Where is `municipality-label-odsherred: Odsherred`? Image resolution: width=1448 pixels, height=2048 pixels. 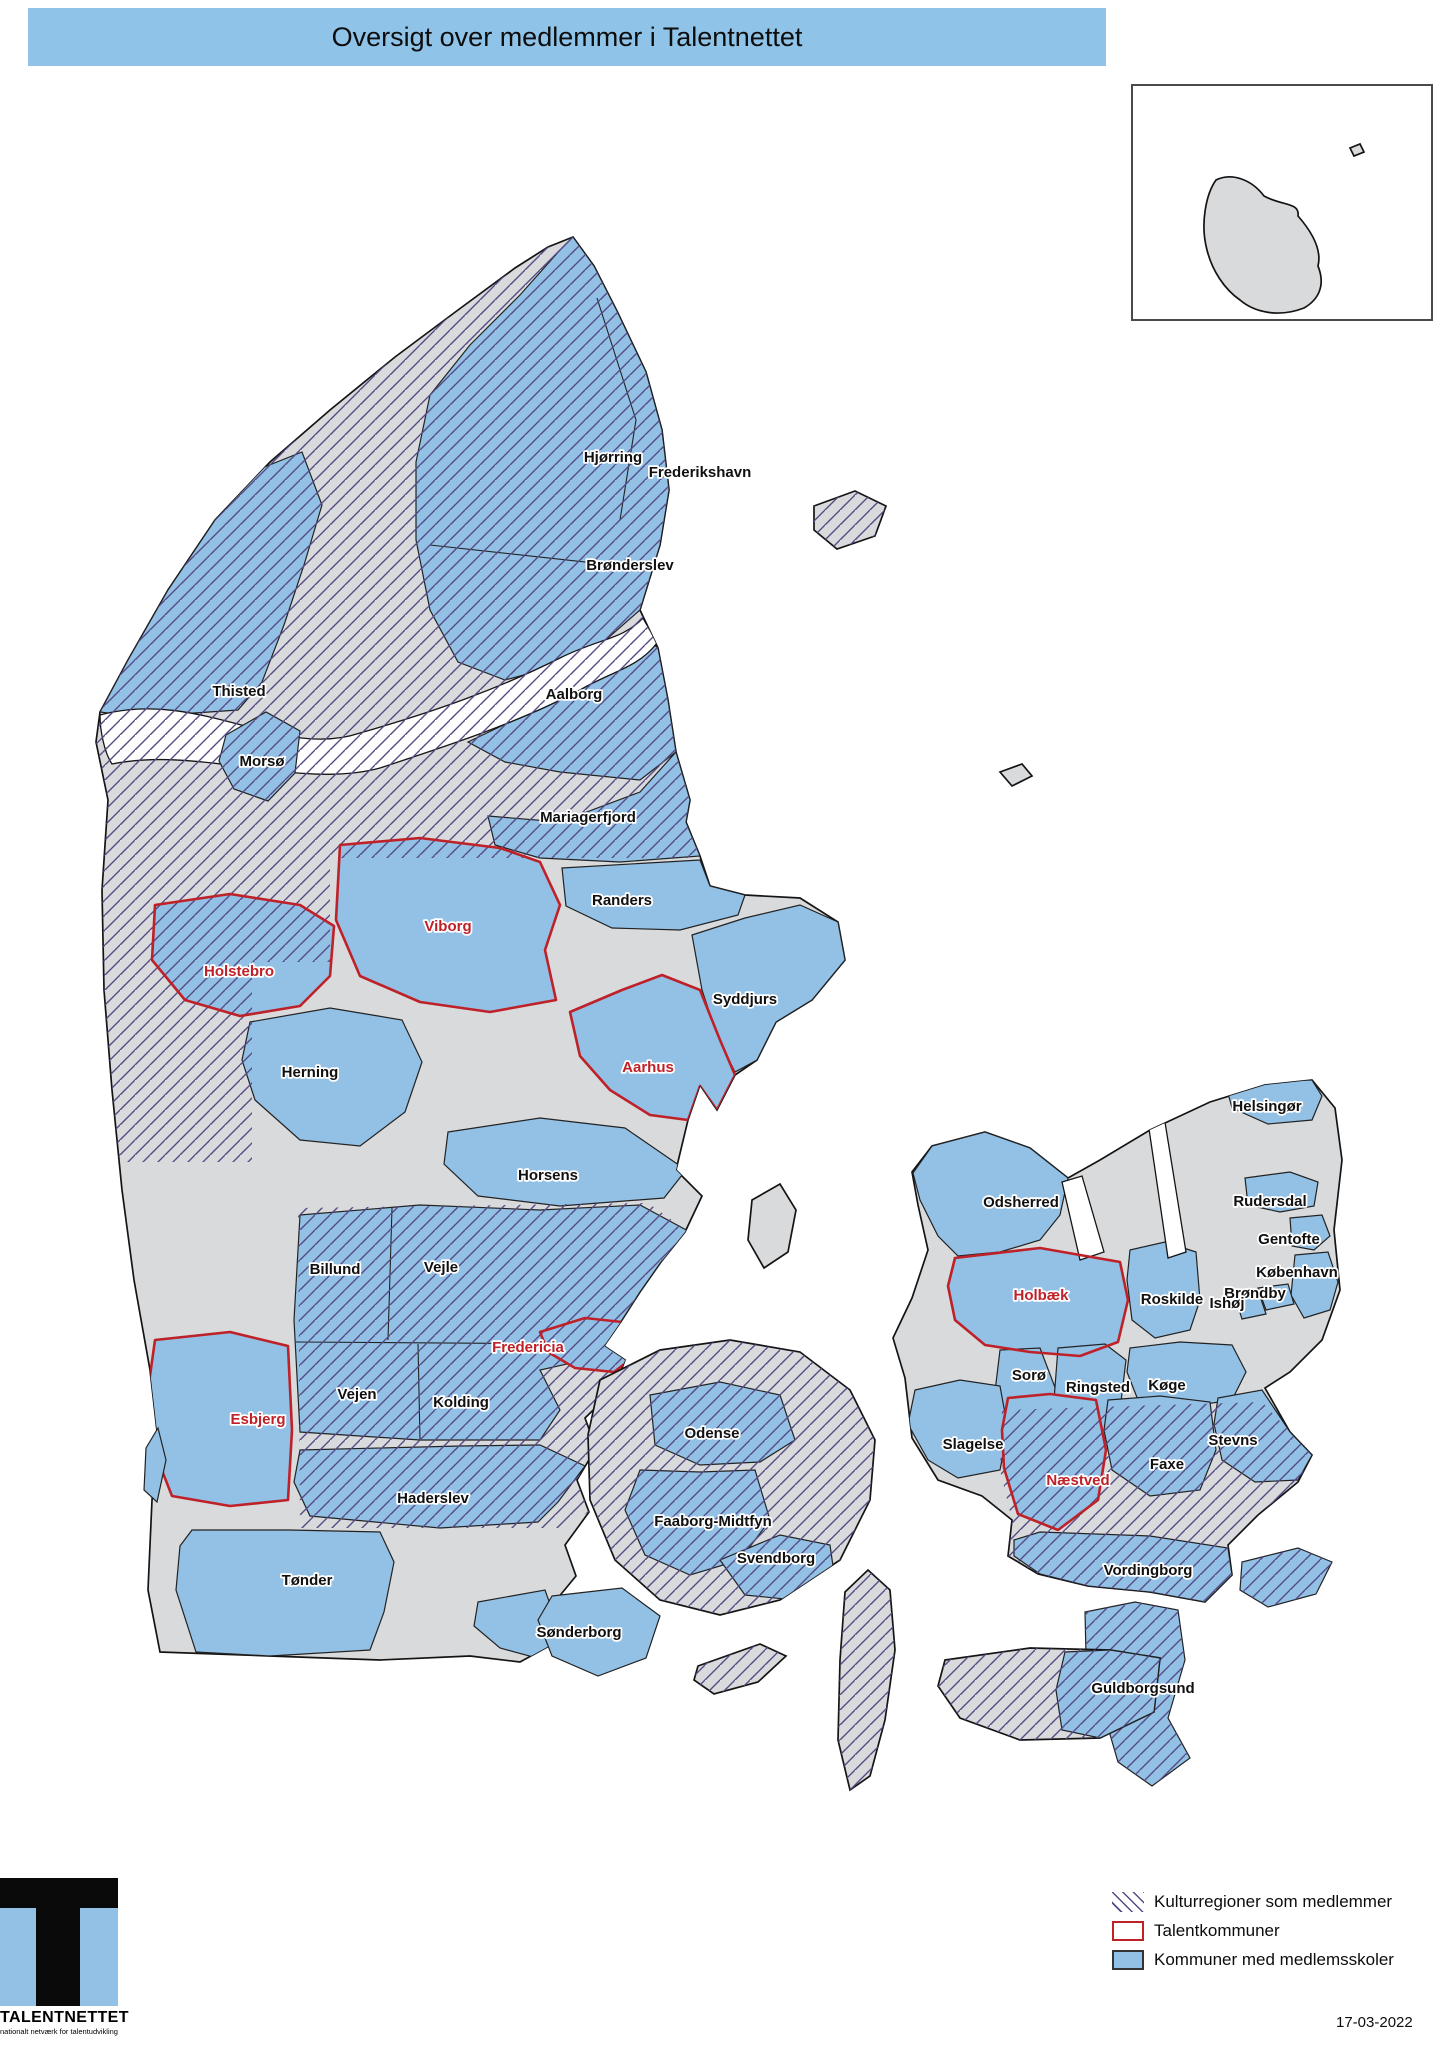
municipality-label-odsherred: Odsherred is located at coordinates (1021, 1202).